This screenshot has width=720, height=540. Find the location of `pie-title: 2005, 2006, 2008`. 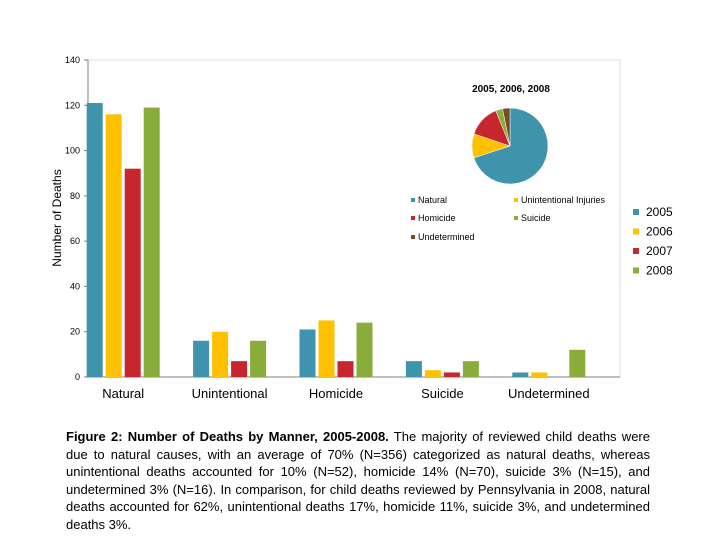

pie-title: 2005, 2006, 2008 is located at coordinates (511, 89).